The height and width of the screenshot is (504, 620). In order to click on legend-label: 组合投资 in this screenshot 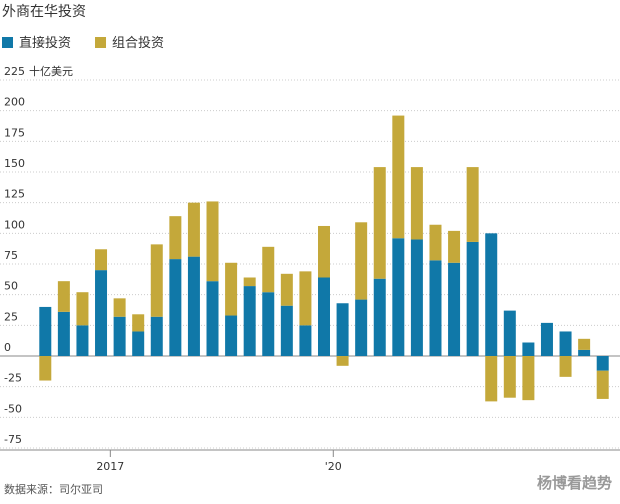, I will do `click(138, 43)`.